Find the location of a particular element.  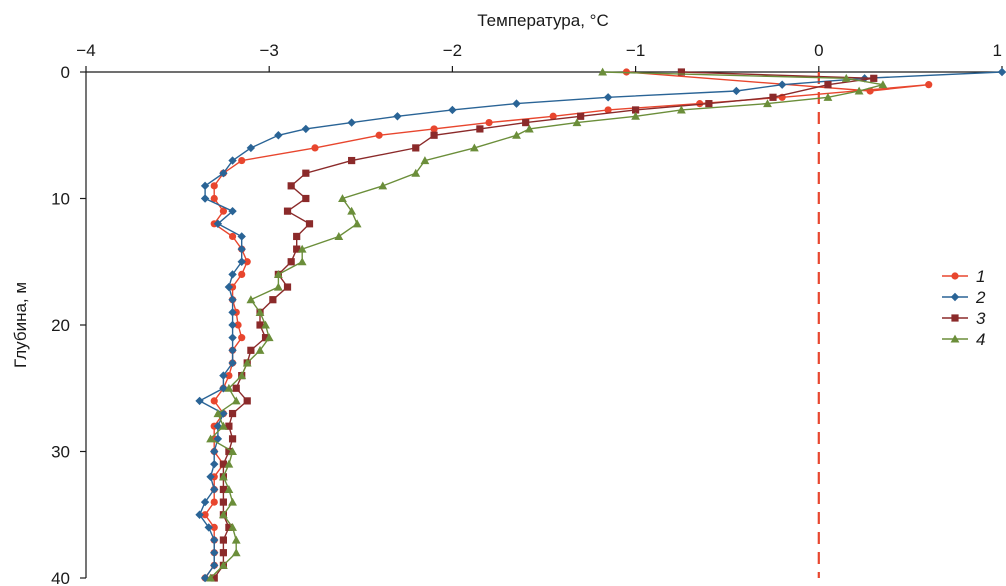

x-tick-label: 0 is located at coordinates (818, 50).